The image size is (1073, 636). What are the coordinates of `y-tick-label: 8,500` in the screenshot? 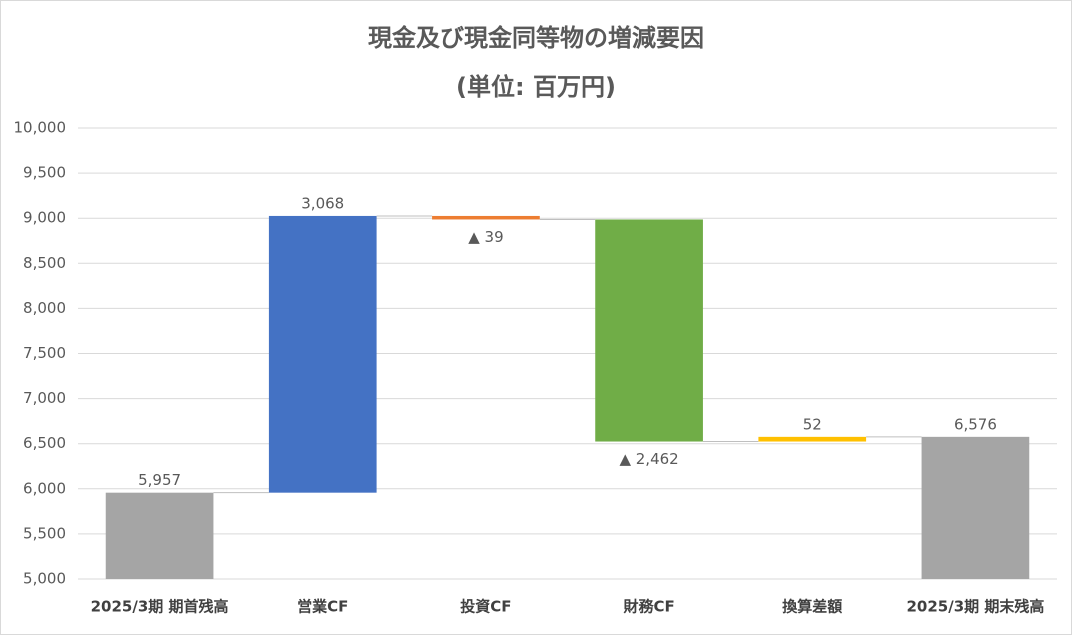 It's located at (44, 263).